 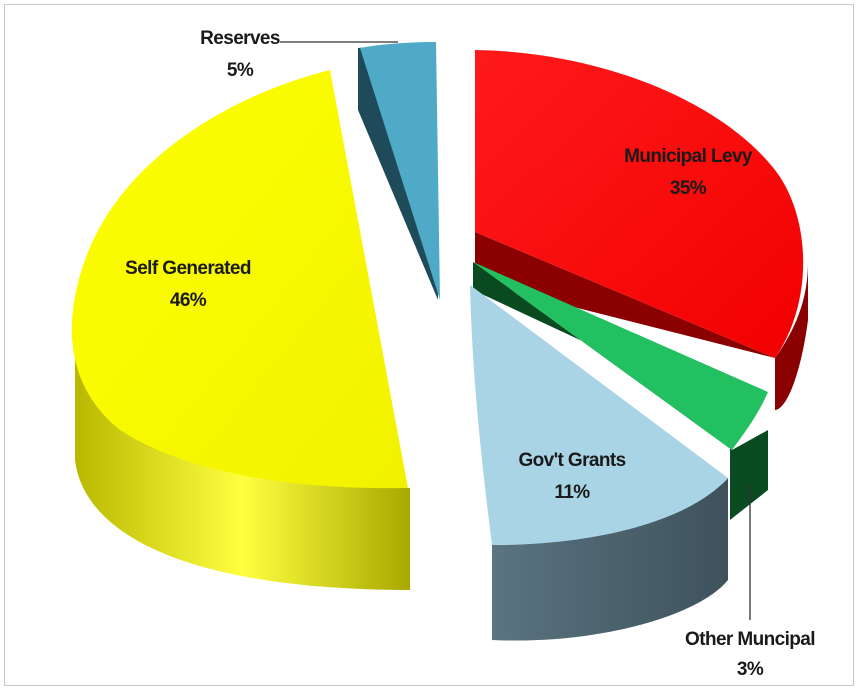 I want to click on data-label-self-generated: Self Generated, so click(x=188, y=268).